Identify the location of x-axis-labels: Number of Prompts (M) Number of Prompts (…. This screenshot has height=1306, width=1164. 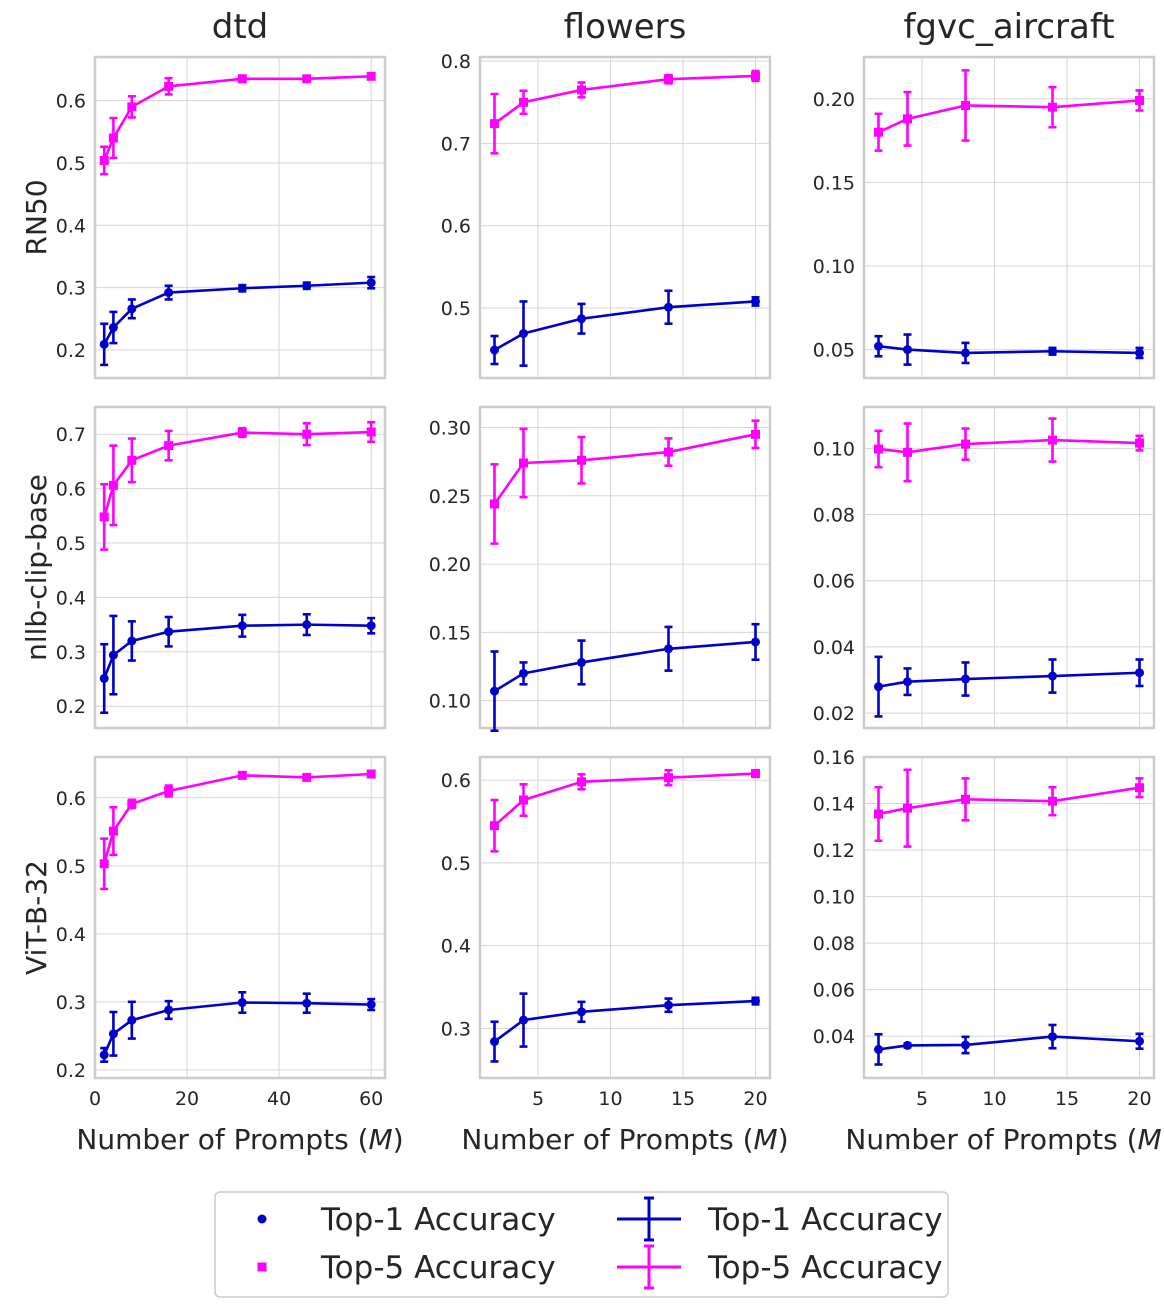
(620, 1139).